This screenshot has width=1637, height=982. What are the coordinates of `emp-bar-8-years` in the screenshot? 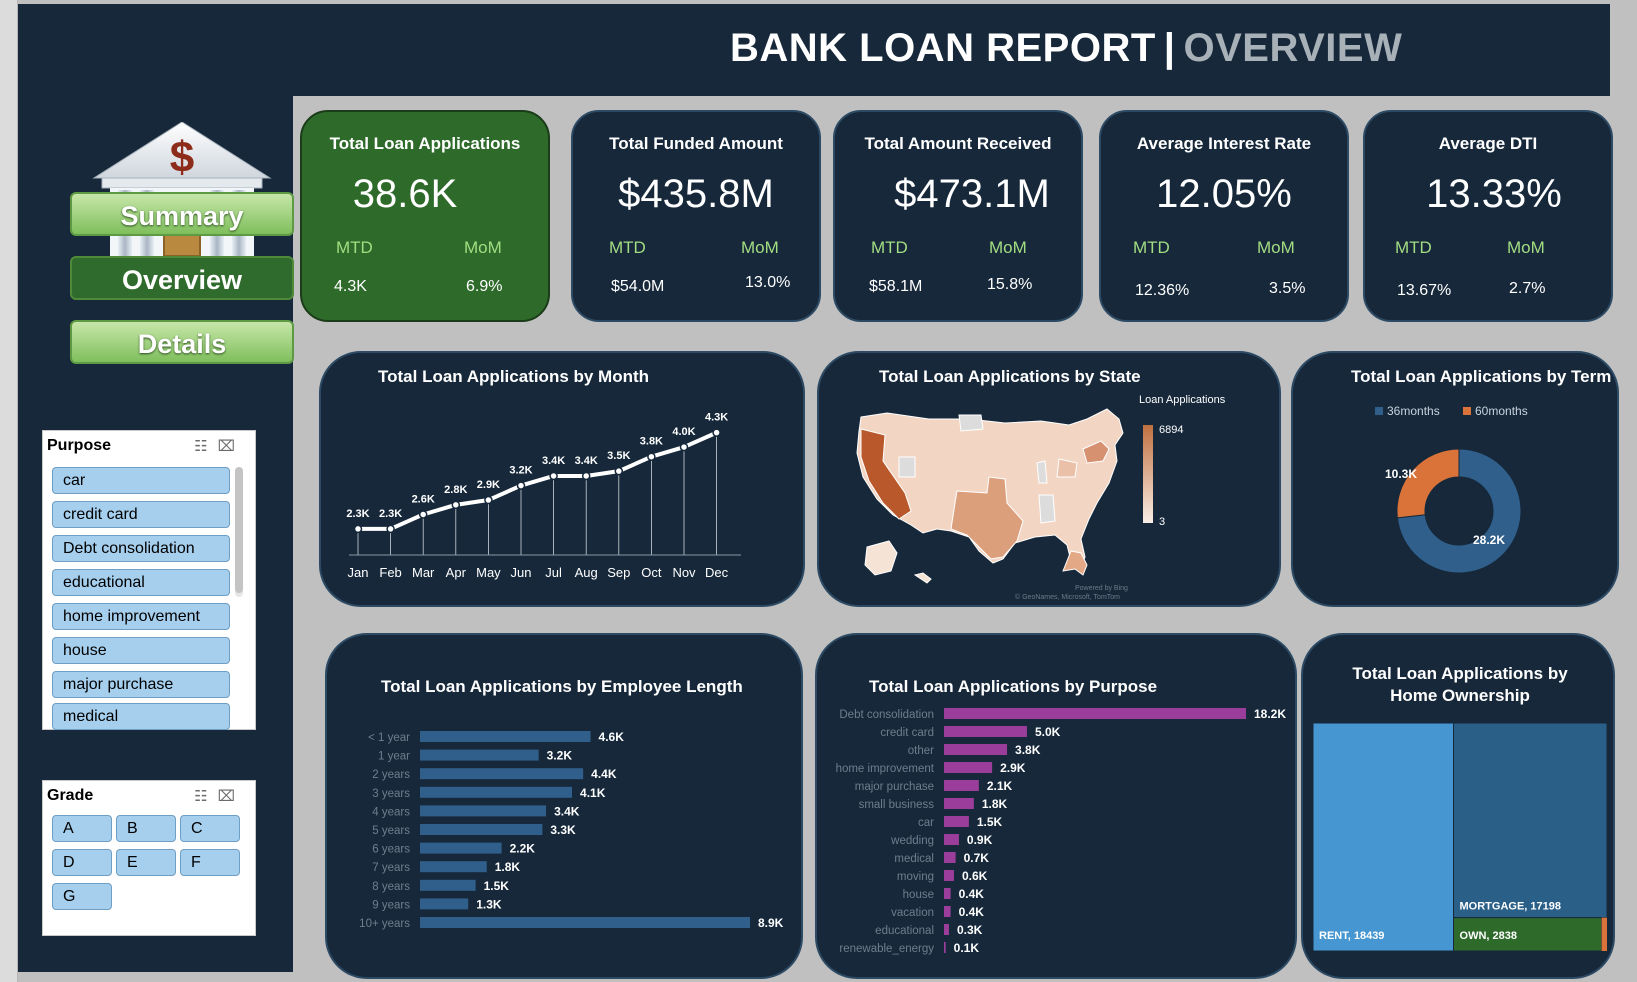 It's located at (448, 885).